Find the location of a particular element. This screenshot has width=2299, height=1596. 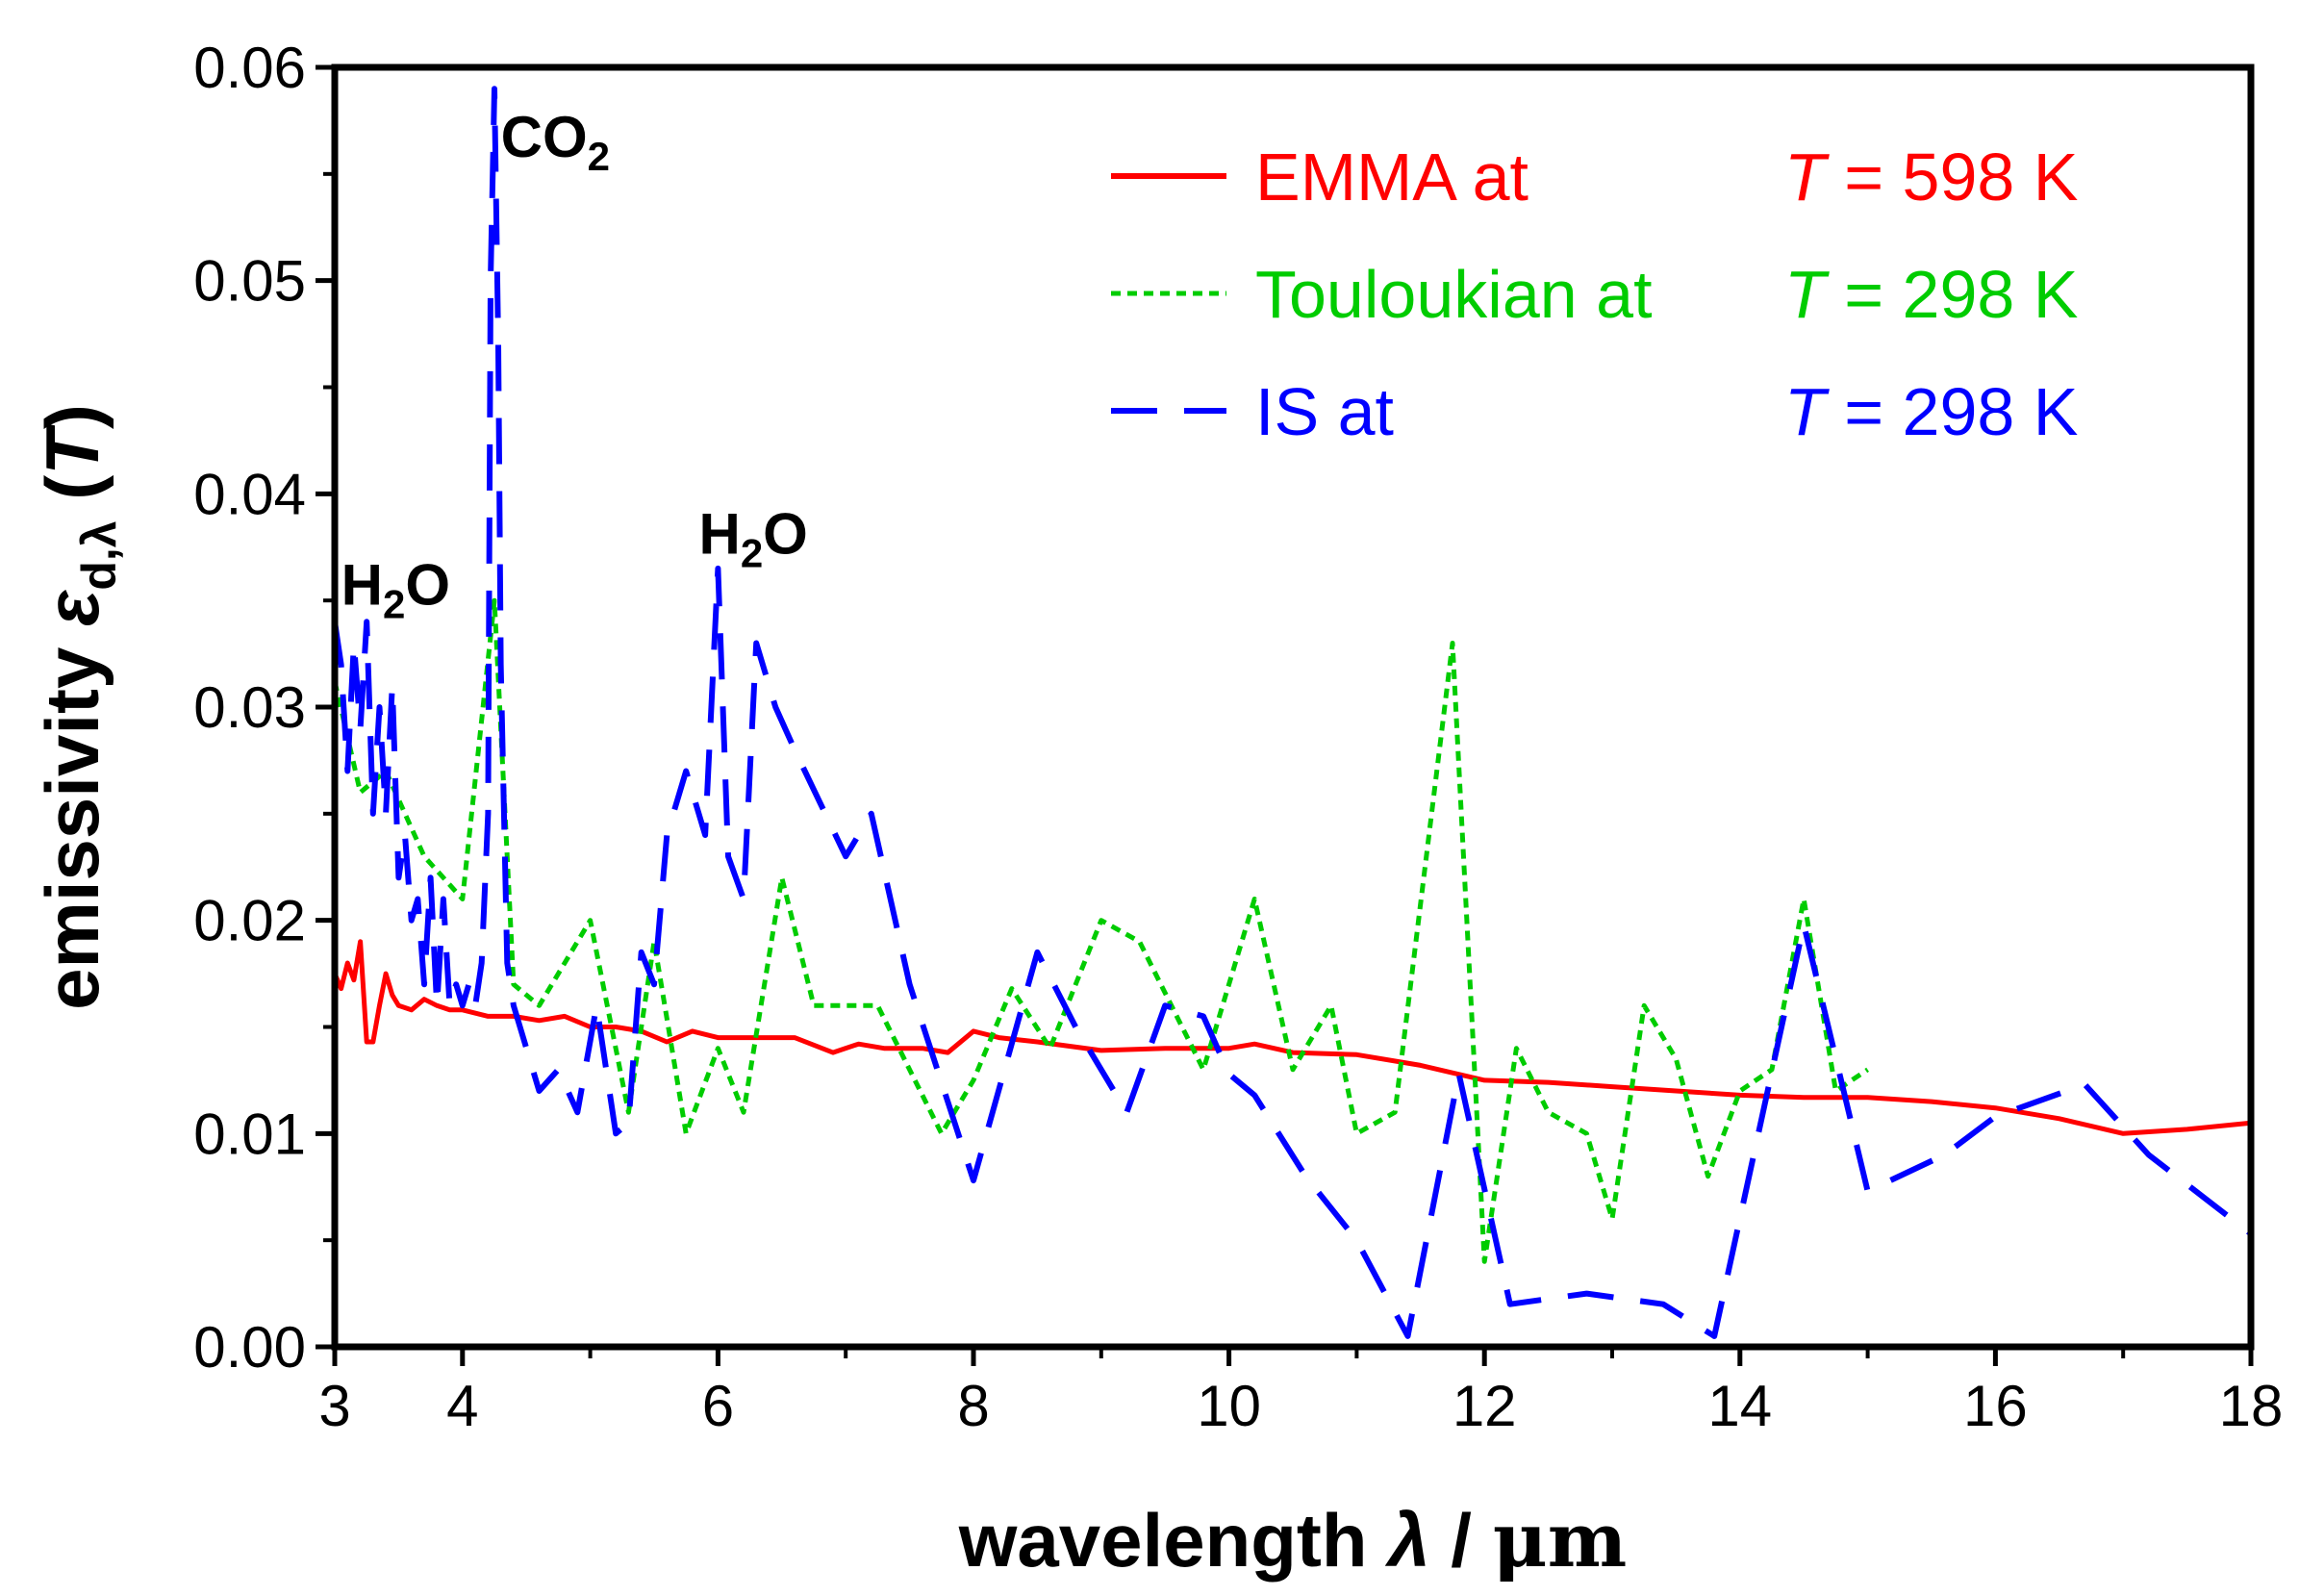

x-tick-label: 12 is located at coordinates (1485, 1406).